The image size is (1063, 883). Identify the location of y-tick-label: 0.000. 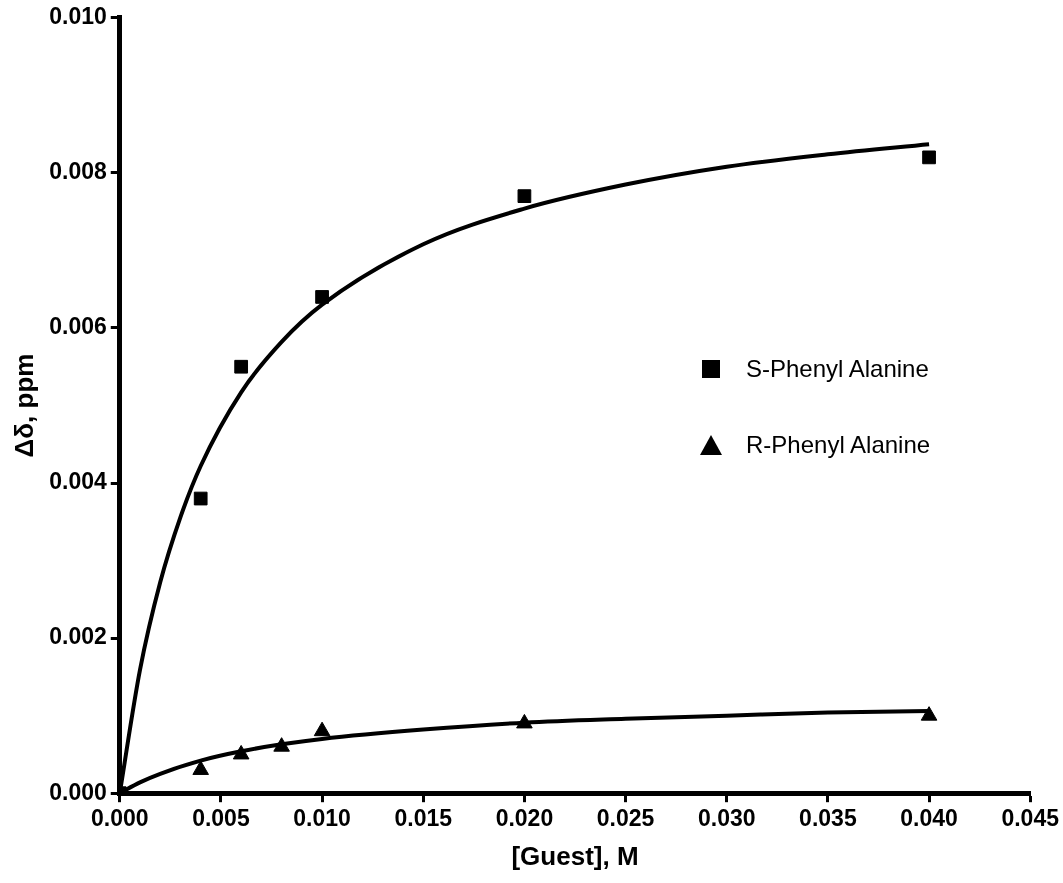
(78, 791).